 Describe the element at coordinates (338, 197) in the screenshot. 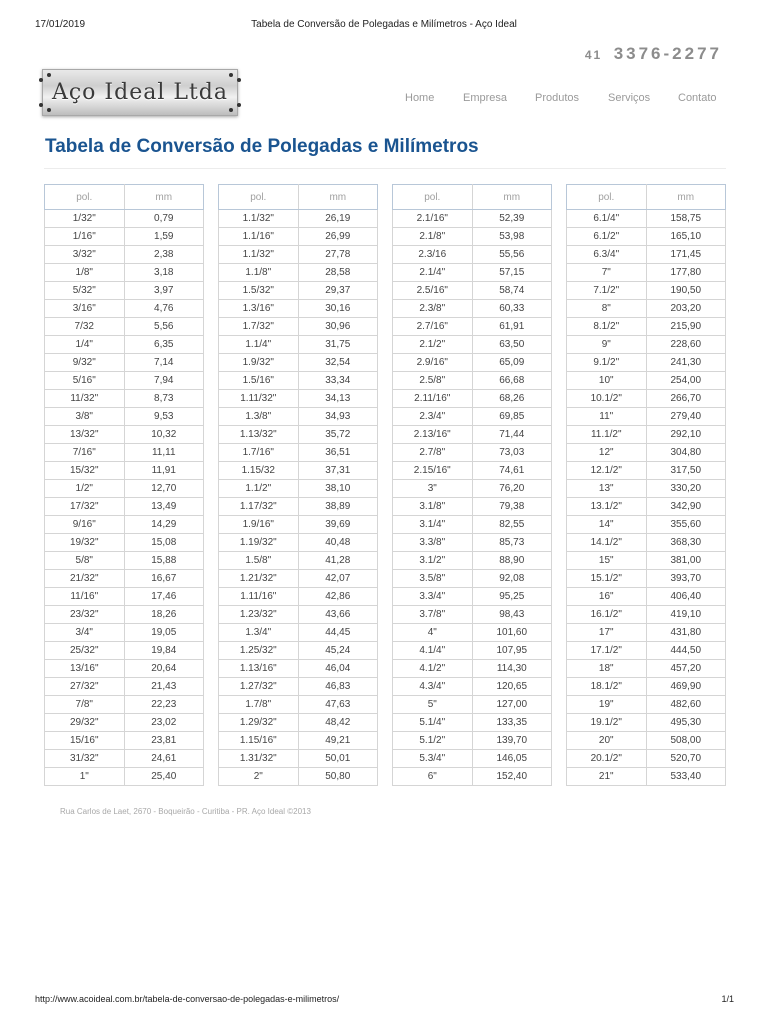

I see `column-header-mm: mm` at that location.